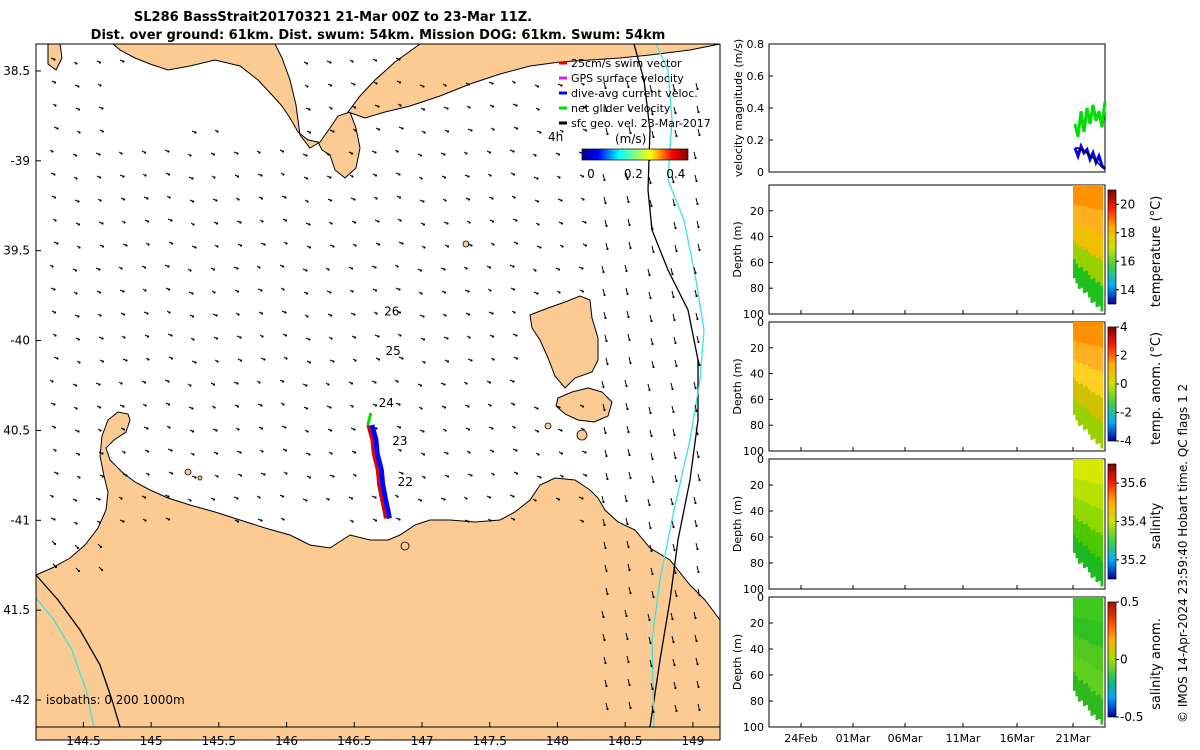  I want to click on colorbar-tick-label: 0, so click(1124, 384).